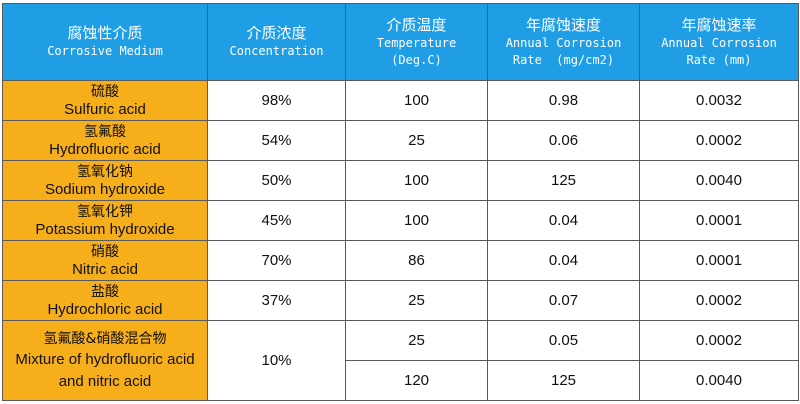 This screenshot has height=404, width=800. What do you see at coordinates (416, 59) in the screenshot?
I see `header-en-label: (Deg.C)` at bounding box center [416, 59].